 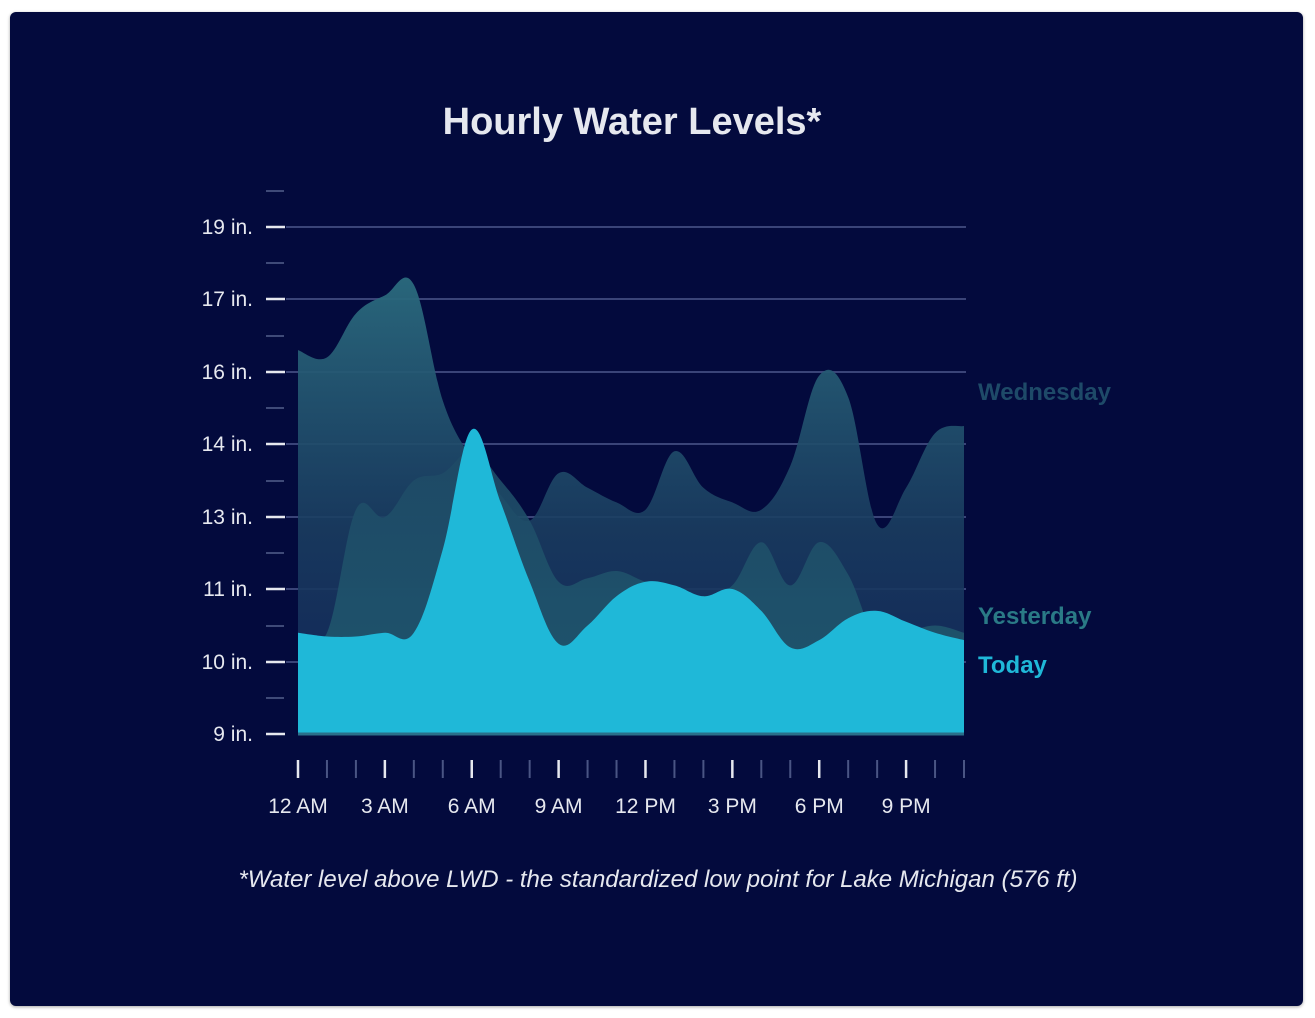 I want to click on x-tick-label: 12 PM, so click(x=645, y=806).